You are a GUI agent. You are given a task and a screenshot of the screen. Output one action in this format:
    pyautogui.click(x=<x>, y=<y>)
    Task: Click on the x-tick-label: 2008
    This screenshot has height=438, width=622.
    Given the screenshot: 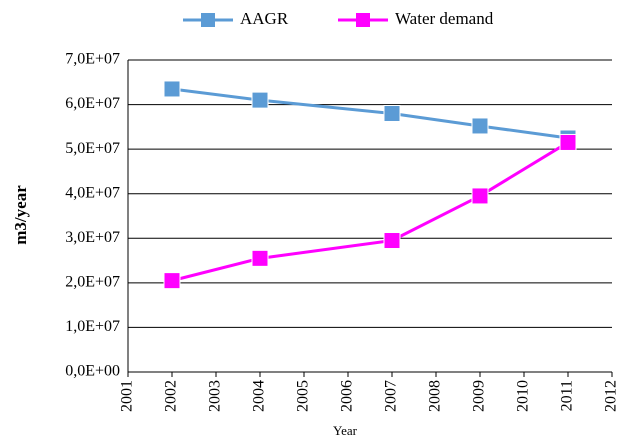 What is the action you would take?
    pyautogui.click(x=435, y=396)
    